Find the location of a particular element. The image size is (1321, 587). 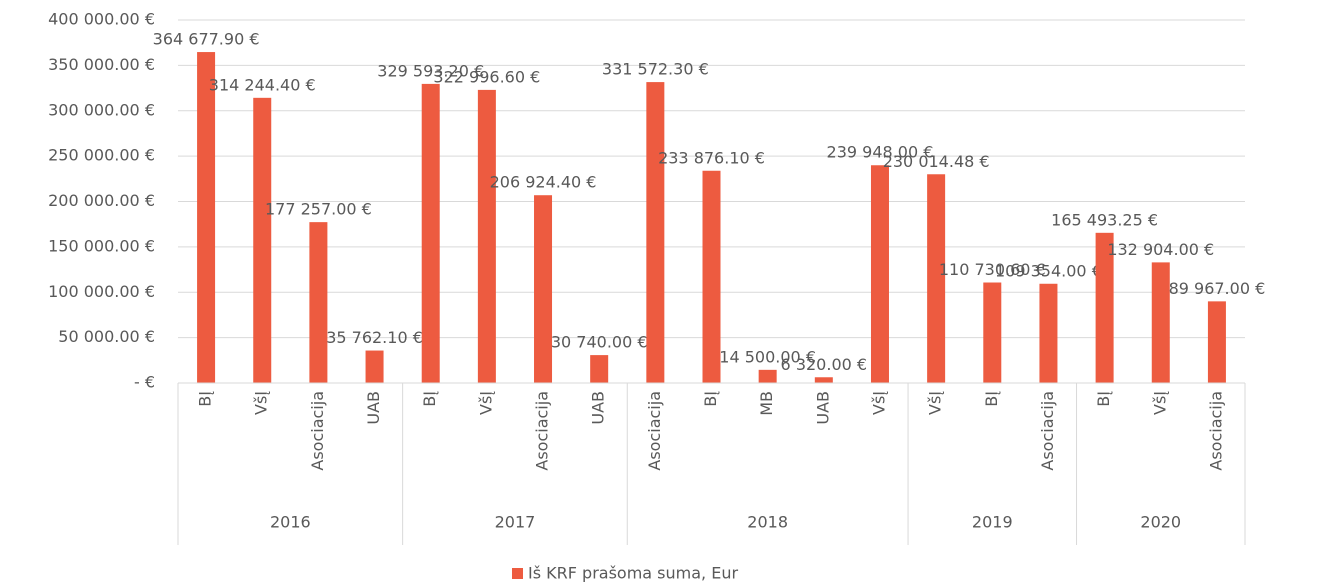

data-label: 89 967.00 € is located at coordinates (1217, 288).